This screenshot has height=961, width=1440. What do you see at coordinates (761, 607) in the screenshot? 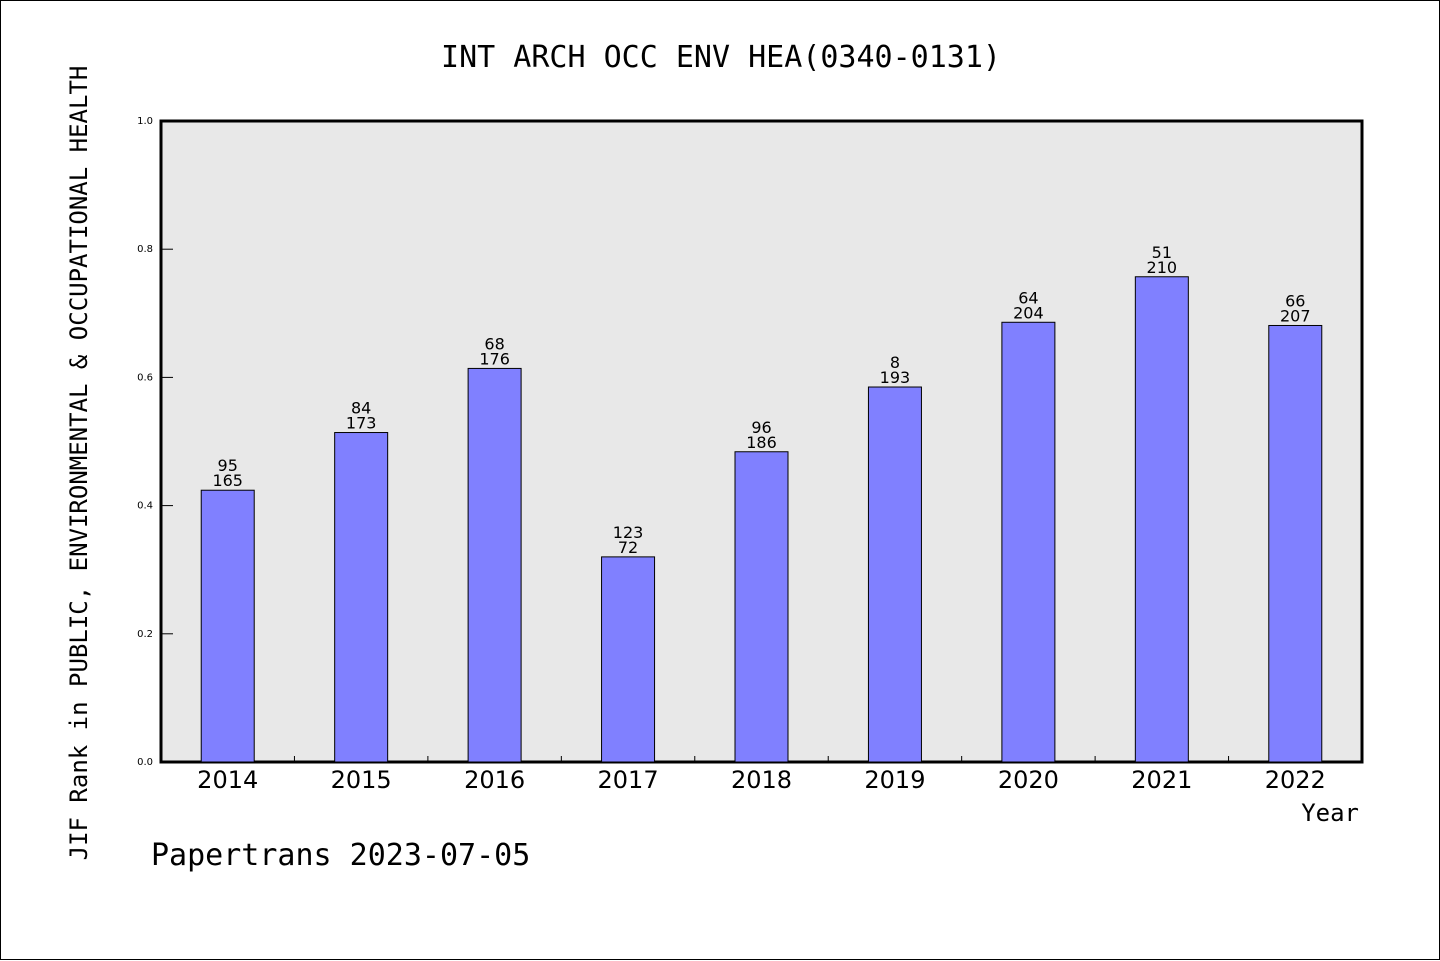
I see `bar-2018` at bounding box center [761, 607].